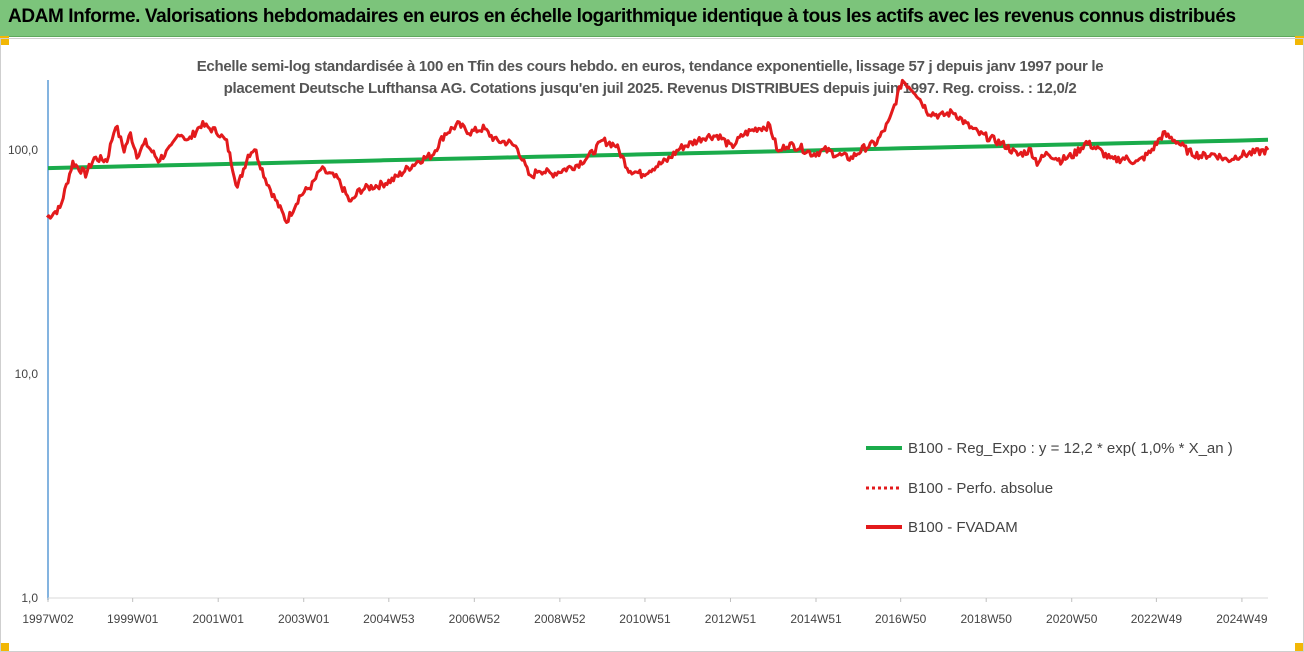 This screenshot has height=652, width=1304. What do you see at coordinates (560, 619) in the screenshot?
I see `x-tick-label: 2008W52` at bounding box center [560, 619].